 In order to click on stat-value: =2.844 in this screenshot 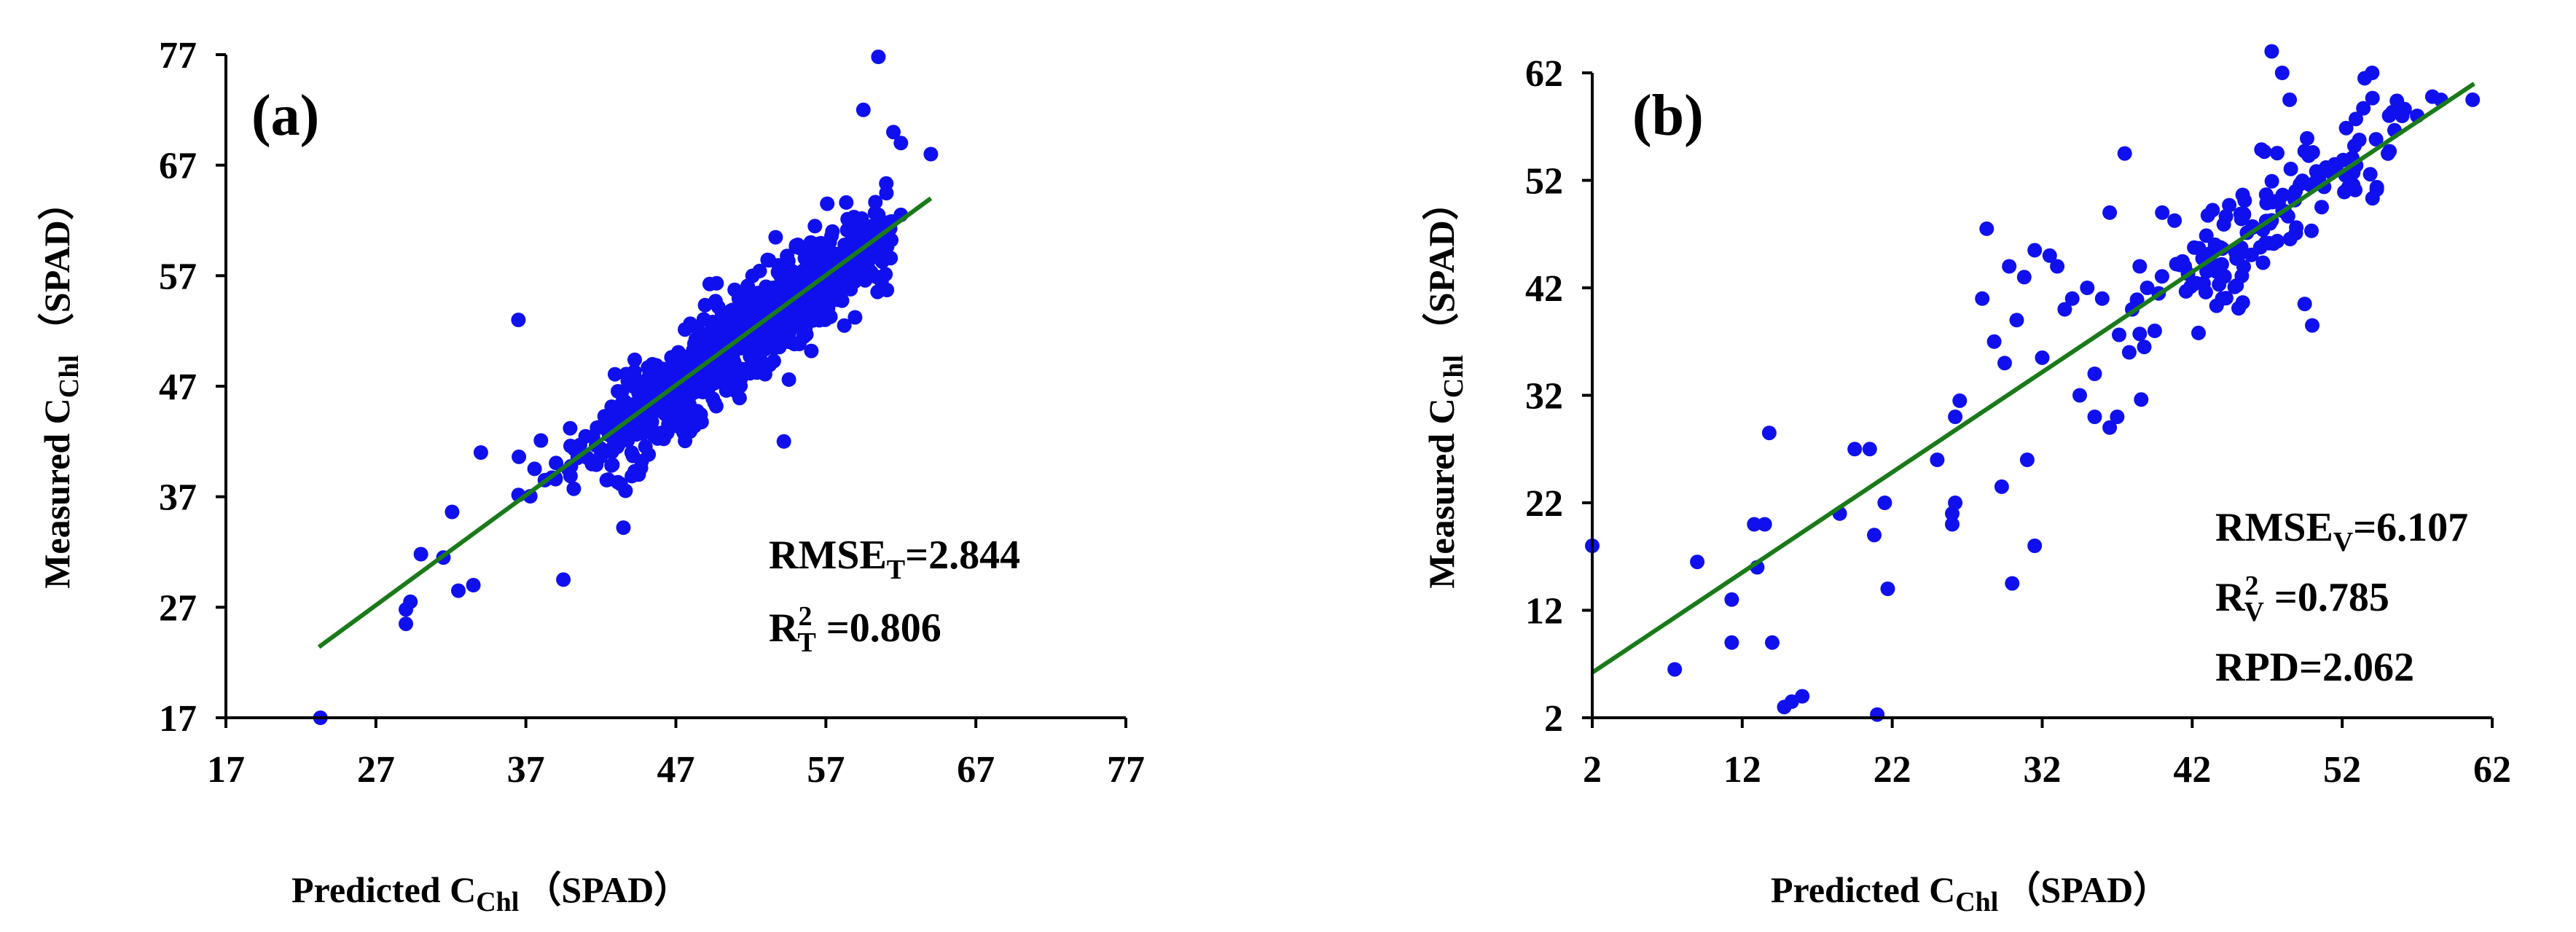, I will do `click(962, 555)`.